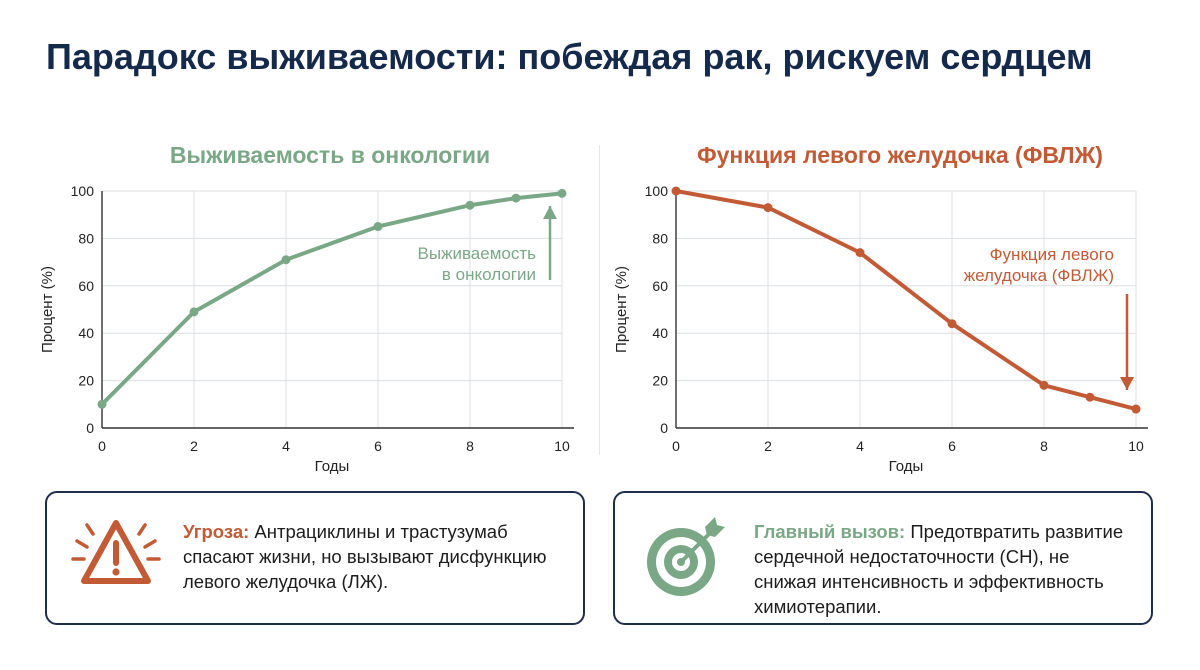 The width and height of the screenshot is (1200, 670). I want to click on annotation-text: Функция левого, so click(1052, 254).